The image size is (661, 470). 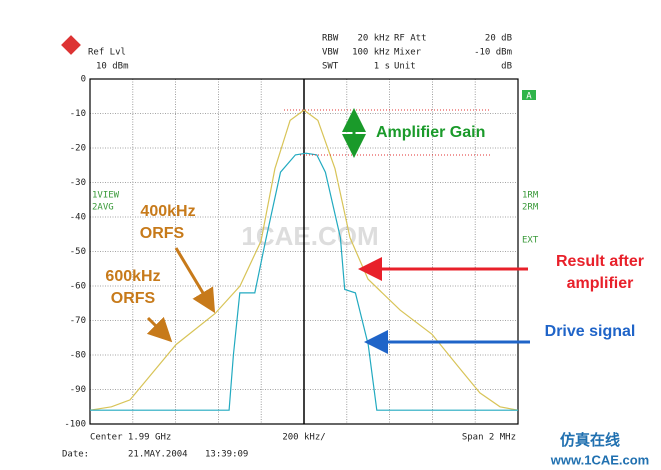 I want to click on trace-marker: A, so click(x=529, y=97).